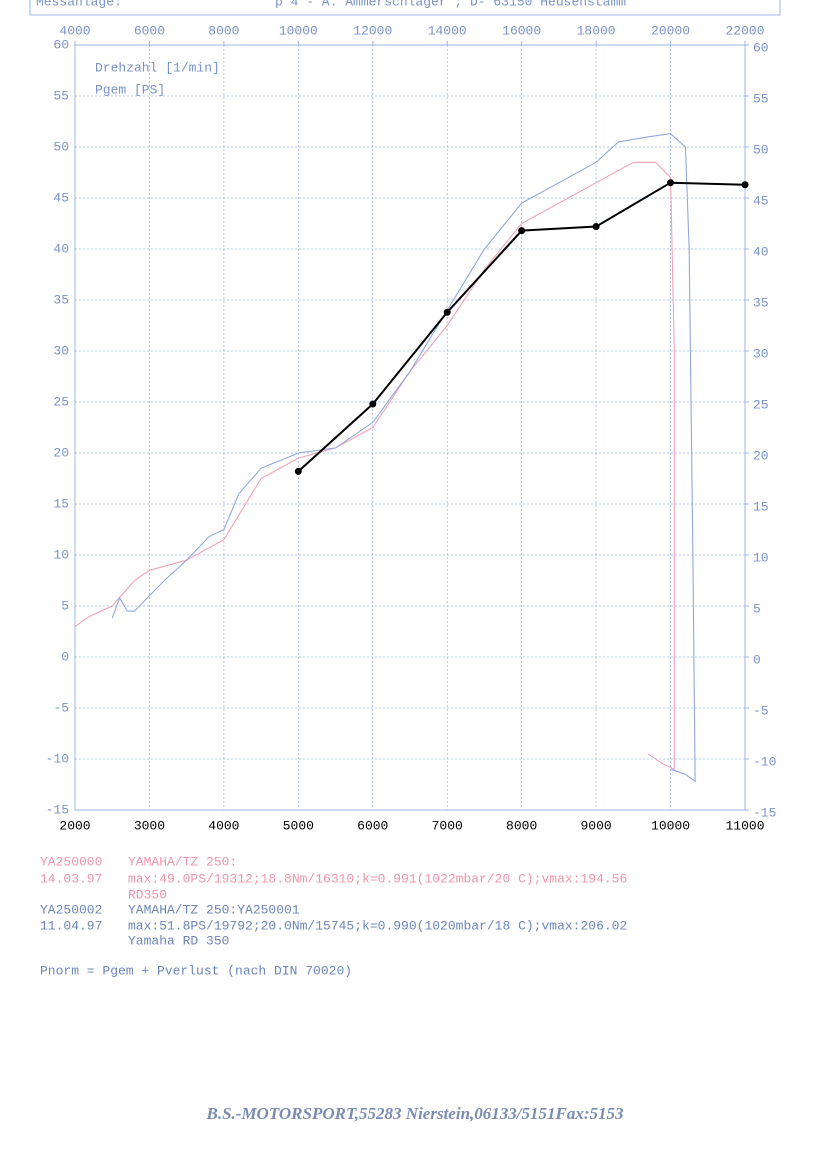 Image resolution: width=840 pixels, height=1150 pixels. I want to click on record-vehicle: YAMAHA/TZ 250:YA250001, so click(214, 909).